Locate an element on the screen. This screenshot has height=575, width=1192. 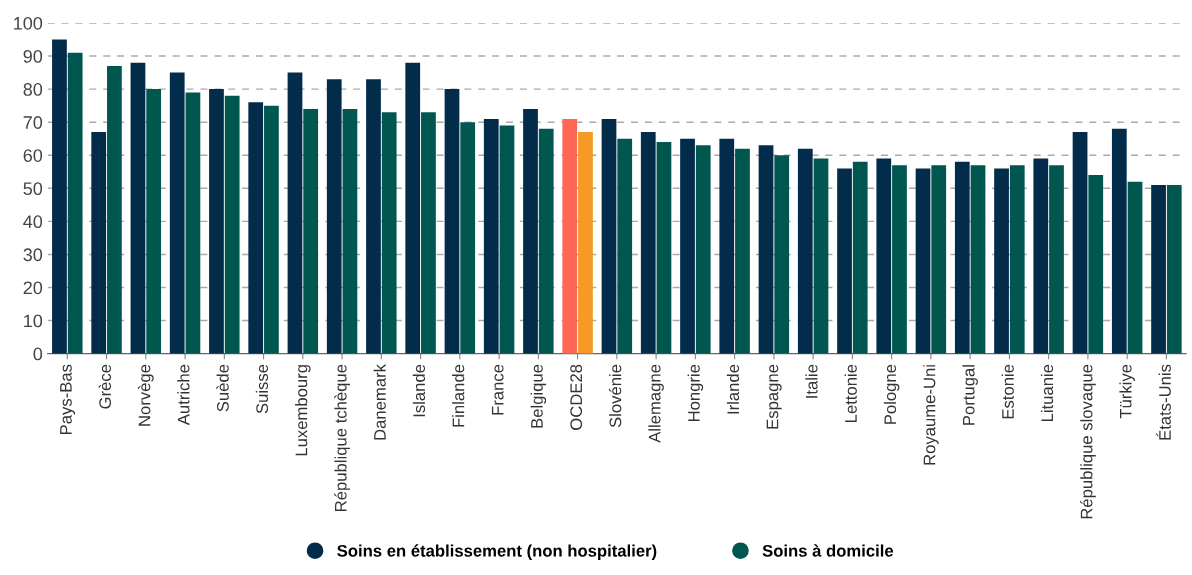
y-tick-label: 40 is located at coordinates (33, 222).